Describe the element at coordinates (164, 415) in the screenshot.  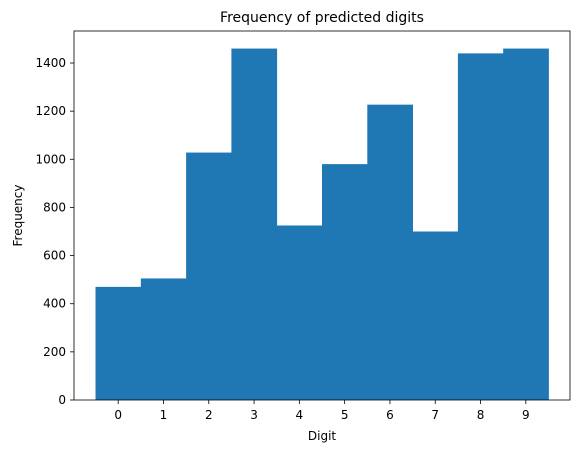
I see `x-tick-label: 1` at that location.